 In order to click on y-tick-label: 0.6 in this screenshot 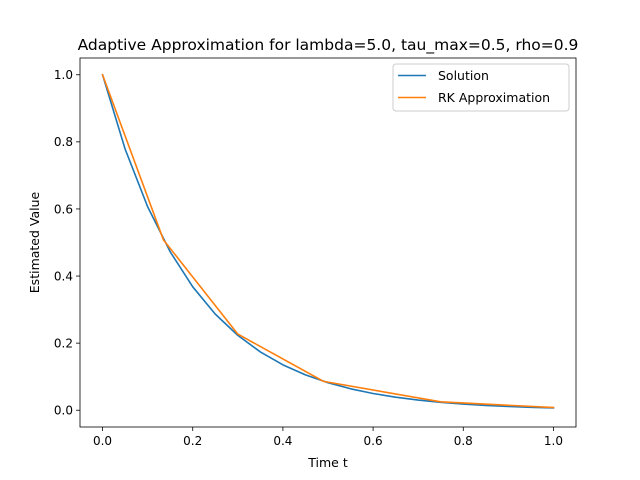, I will do `click(63, 209)`.